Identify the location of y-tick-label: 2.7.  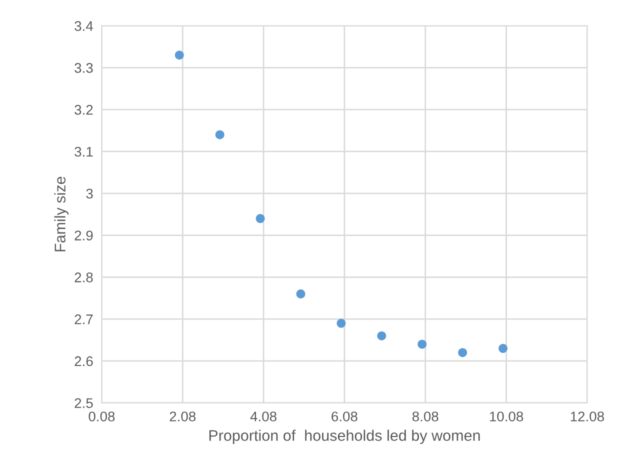
(83, 319).